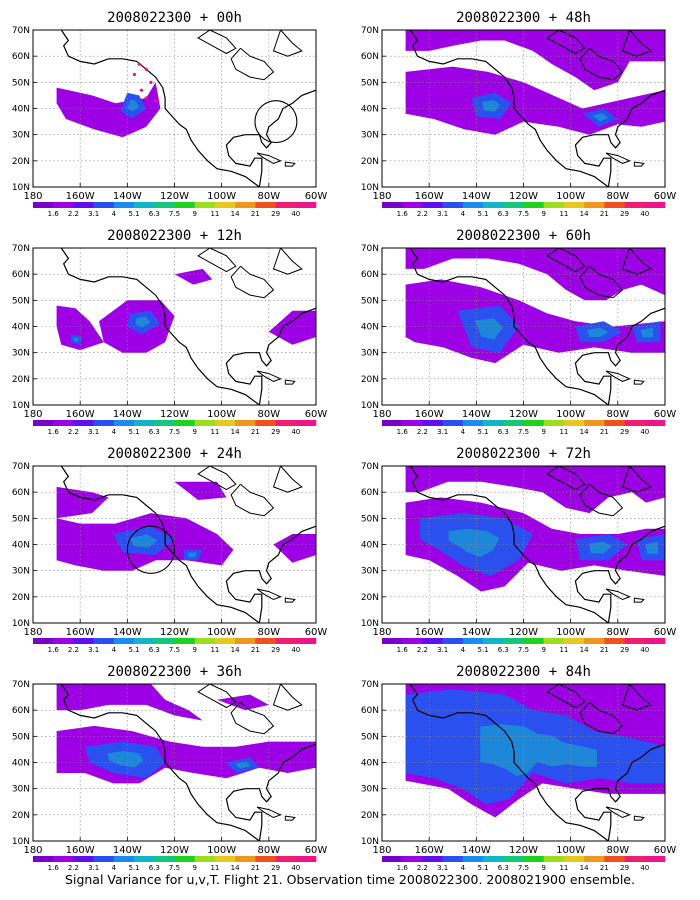 Image resolution: width=700 pixels, height=900 pixels. I want to click on panel-title: 2008022300 + 84h, so click(523, 672).